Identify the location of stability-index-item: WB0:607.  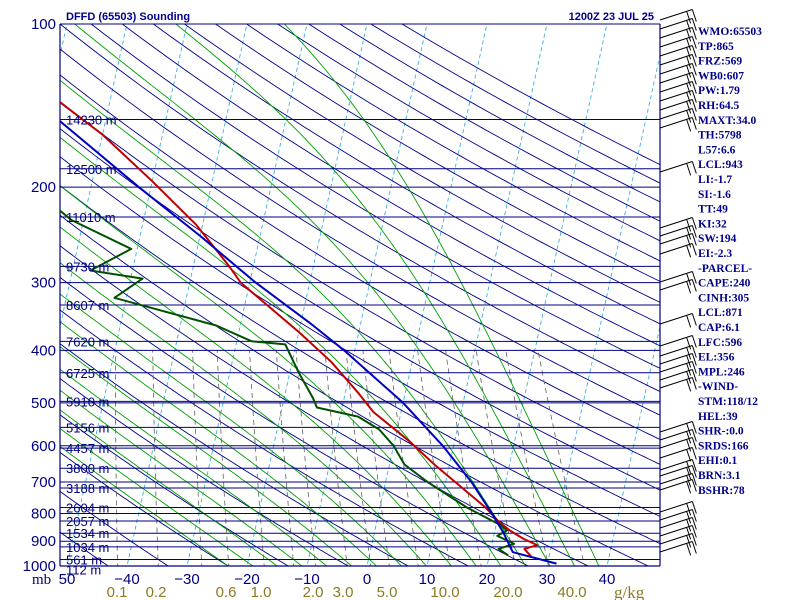
(721, 76).